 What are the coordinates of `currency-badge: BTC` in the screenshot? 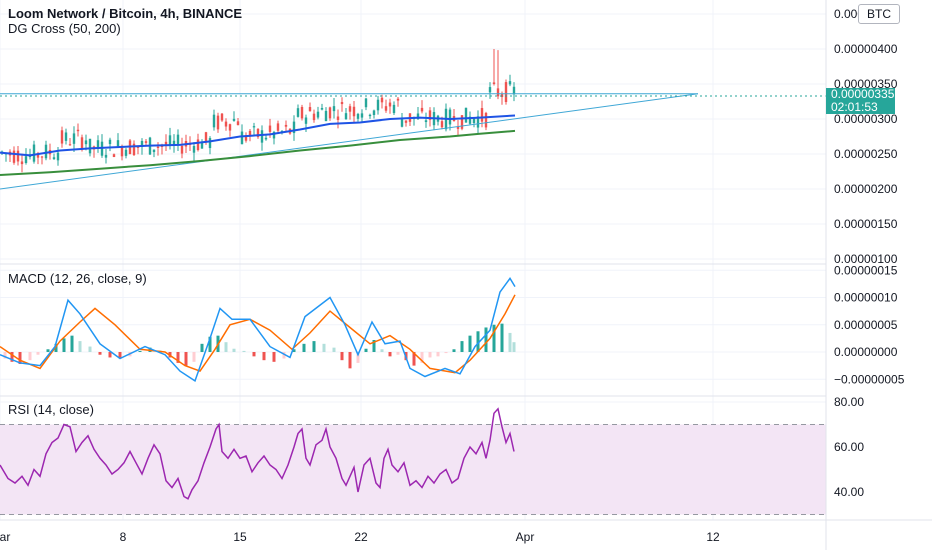 It's located at (879, 14).